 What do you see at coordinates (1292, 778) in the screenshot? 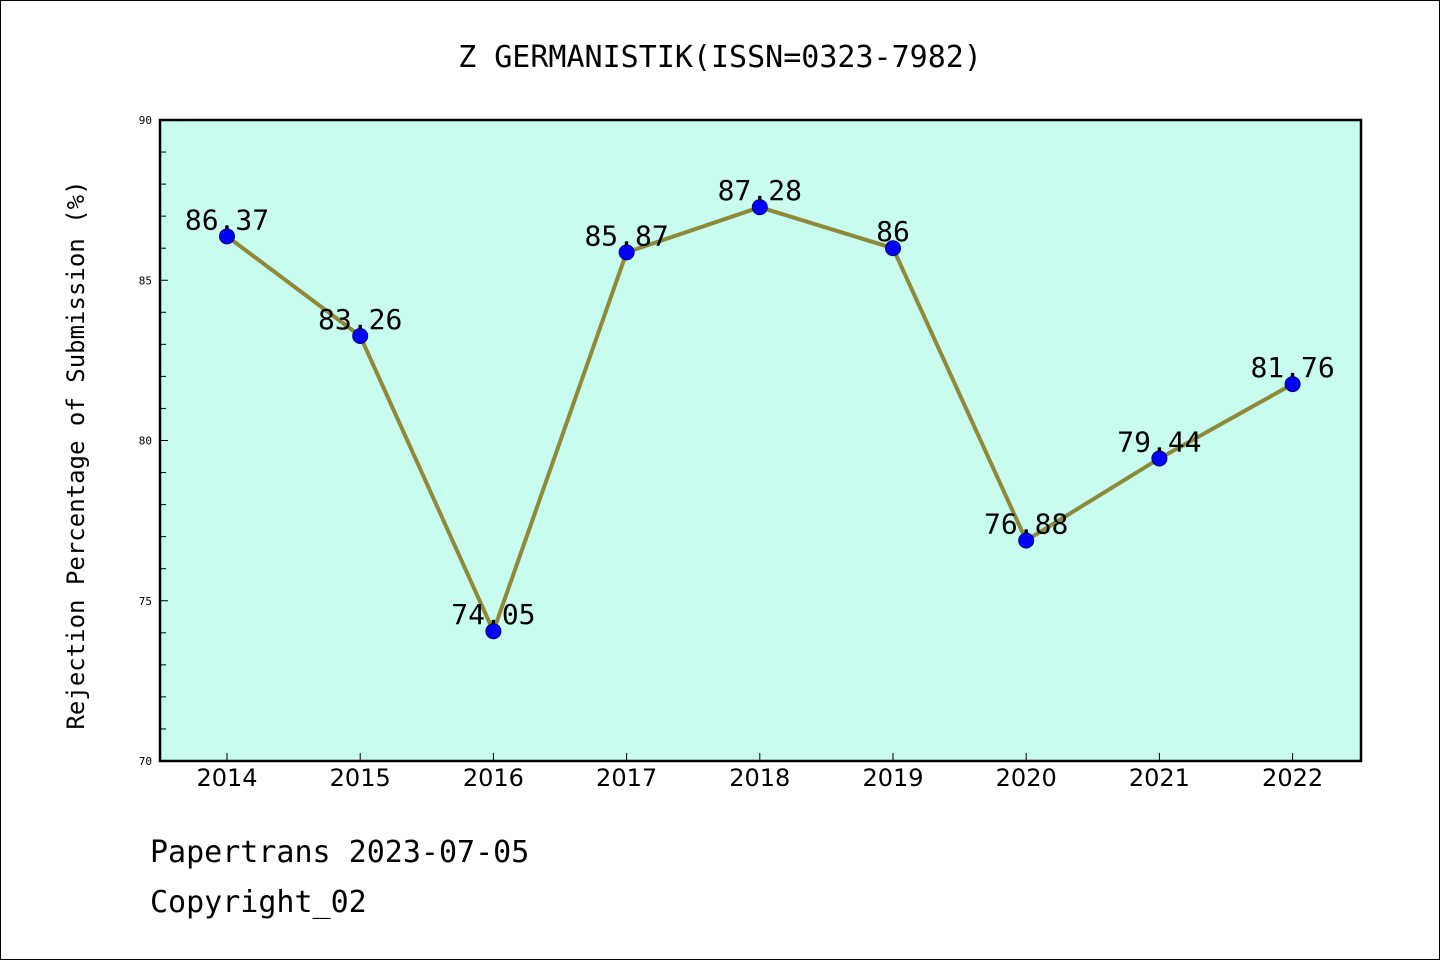
I see `x-tick-label: 2022` at bounding box center [1292, 778].